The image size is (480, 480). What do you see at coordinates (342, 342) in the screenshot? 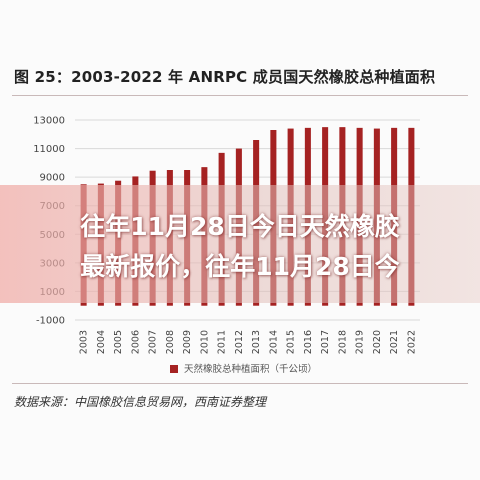
I see `x-tick-label: 2018` at bounding box center [342, 342].